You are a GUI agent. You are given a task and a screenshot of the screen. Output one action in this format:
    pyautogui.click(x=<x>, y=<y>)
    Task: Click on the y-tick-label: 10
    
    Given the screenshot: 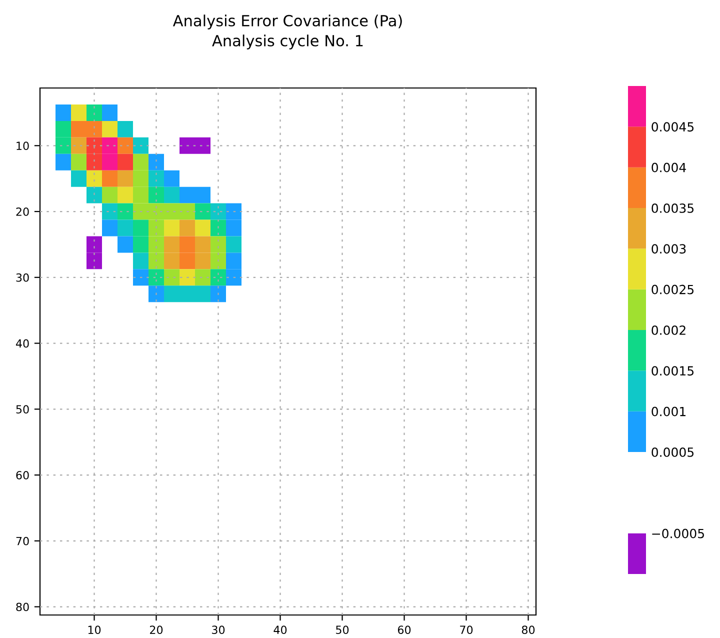 What is the action you would take?
    pyautogui.click(x=22, y=146)
    